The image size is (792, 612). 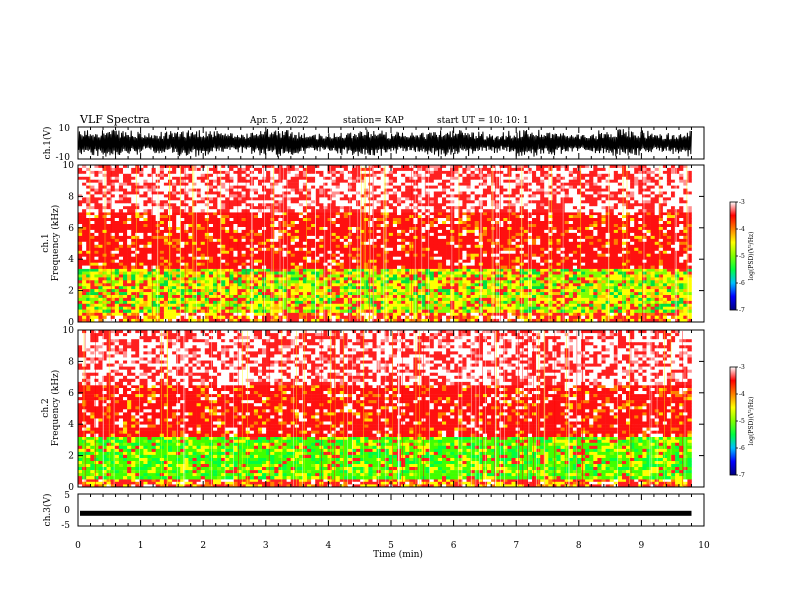 What do you see at coordinates (114, 119) in the screenshot?
I see `figure-title: VLF Spectra` at bounding box center [114, 119].